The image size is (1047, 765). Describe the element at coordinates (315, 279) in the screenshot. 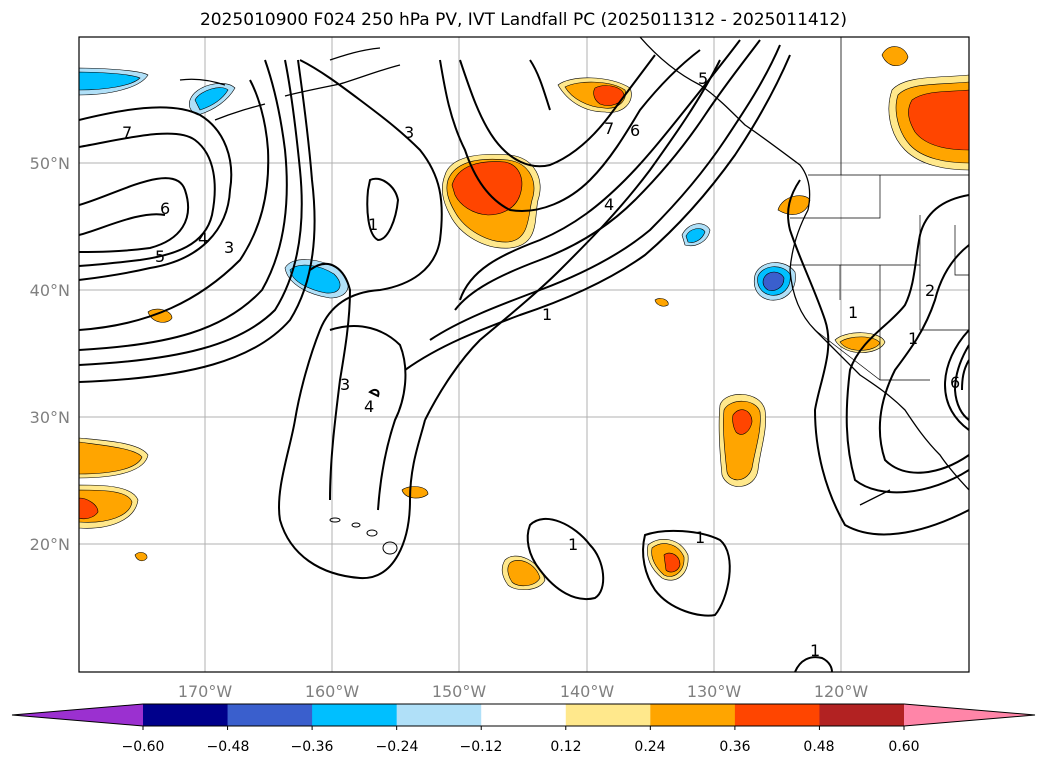

I see `neg-blob-3-mid` at that location.